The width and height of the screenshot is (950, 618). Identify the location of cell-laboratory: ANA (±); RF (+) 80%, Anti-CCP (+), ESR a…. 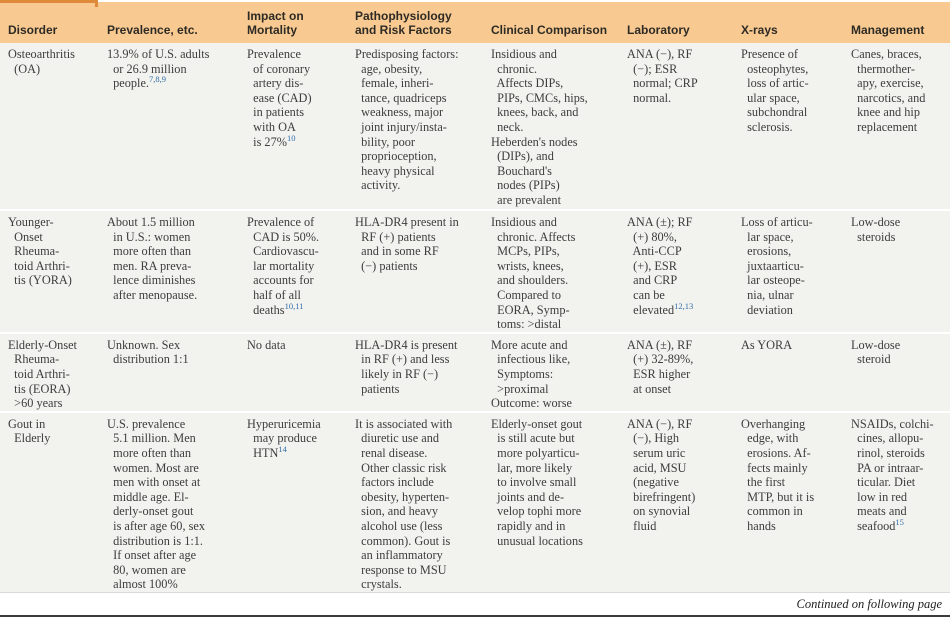
(660, 266).